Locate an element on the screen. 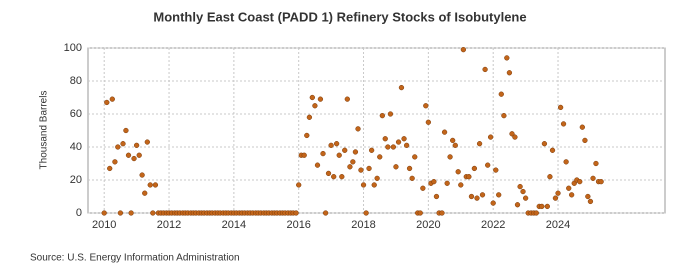  y-tick-label: 0 is located at coordinates (79, 213).